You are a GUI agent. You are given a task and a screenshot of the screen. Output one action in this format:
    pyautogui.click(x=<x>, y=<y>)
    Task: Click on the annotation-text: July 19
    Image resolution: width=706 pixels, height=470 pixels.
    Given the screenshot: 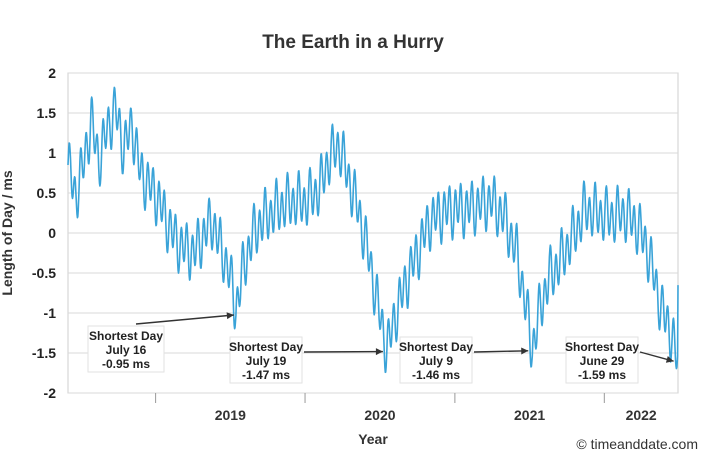 What is the action you would take?
    pyautogui.click(x=266, y=361)
    